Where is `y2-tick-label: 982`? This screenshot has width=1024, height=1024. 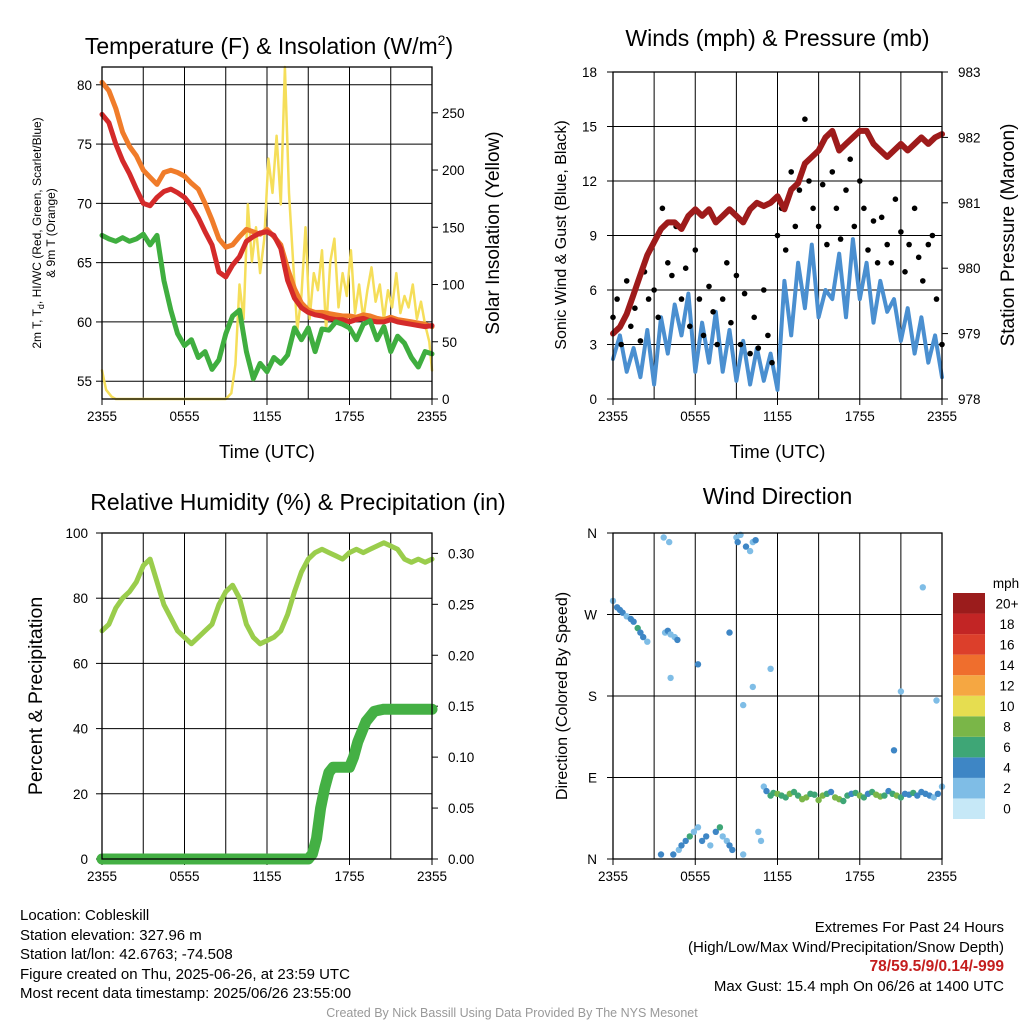 y2-tick-label: 982 is located at coordinates (969, 137).